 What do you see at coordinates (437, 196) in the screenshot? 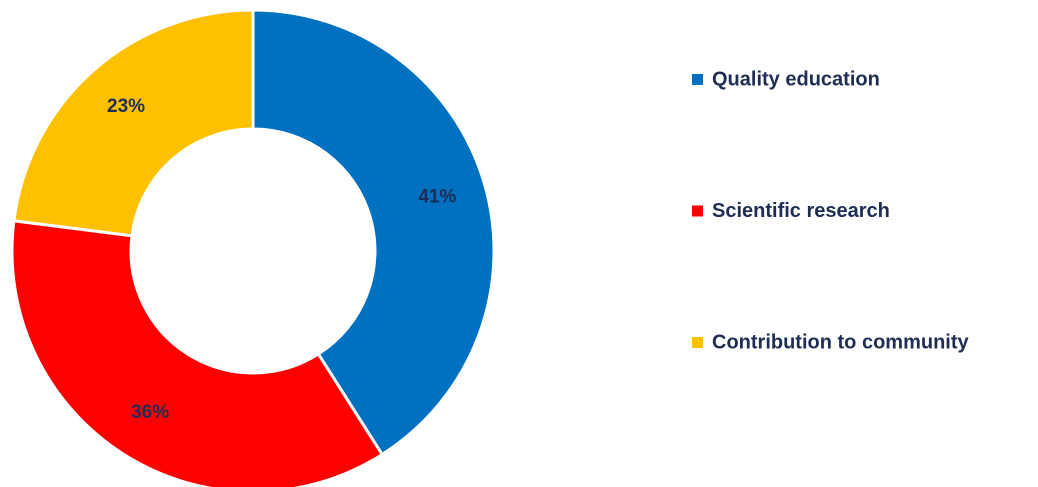
I see `data-label: 41%` at bounding box center [437, 196].